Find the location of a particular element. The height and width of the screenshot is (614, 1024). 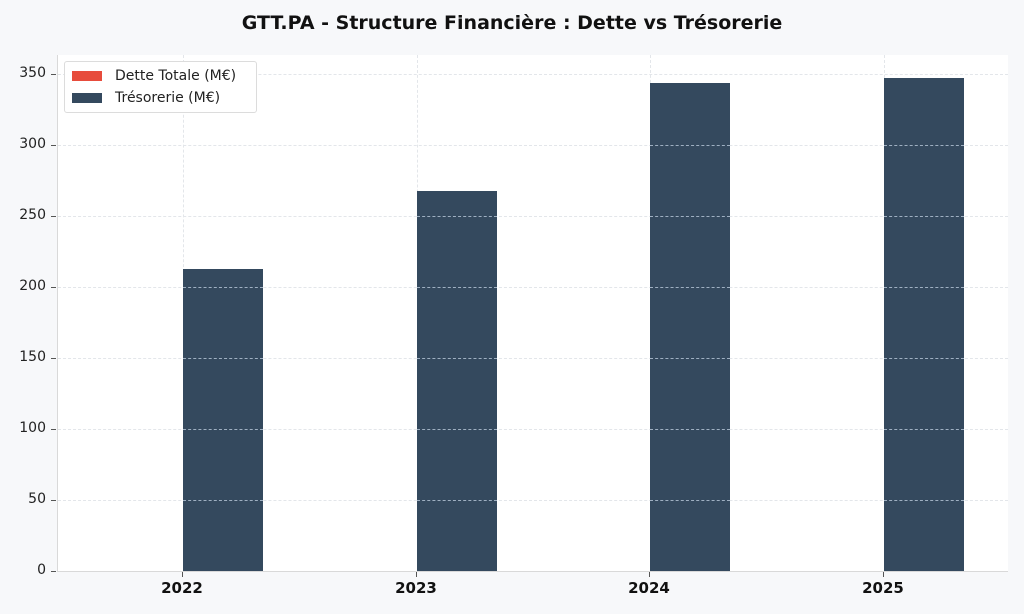

y-tick-label: 0 is located at coordinates (41, 570).